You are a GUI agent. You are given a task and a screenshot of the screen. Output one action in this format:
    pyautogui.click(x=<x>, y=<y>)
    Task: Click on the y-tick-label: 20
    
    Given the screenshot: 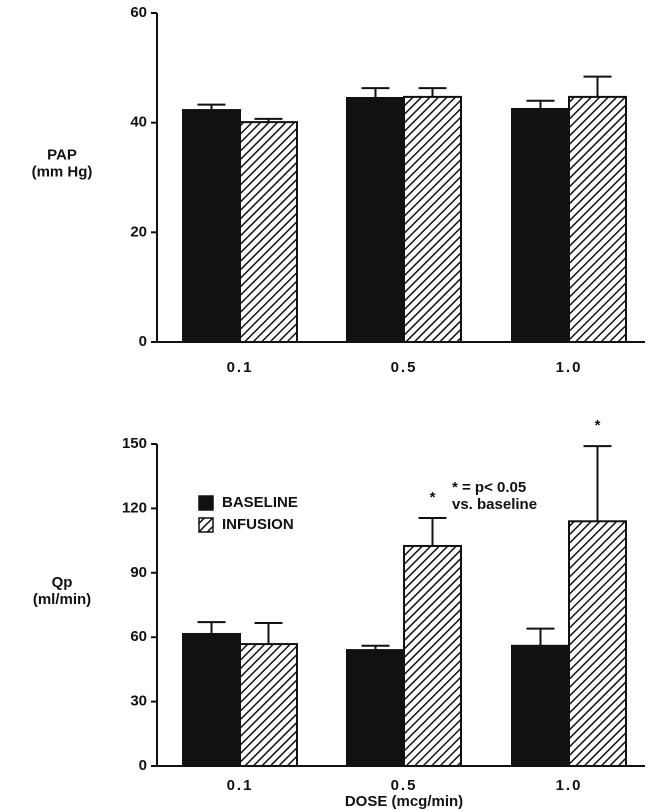 What is the action you would take?
    pyautogui.click(x=138, y=231)
    